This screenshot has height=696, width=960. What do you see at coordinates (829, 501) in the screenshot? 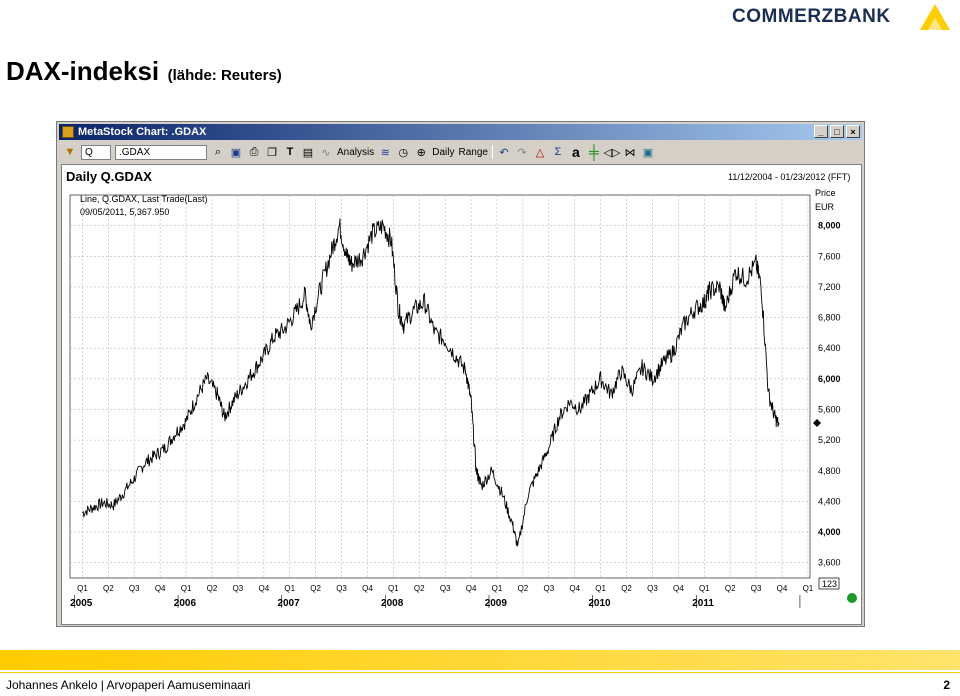
I see `y-tick-label: 4,400` at bounding box center [829, 501].